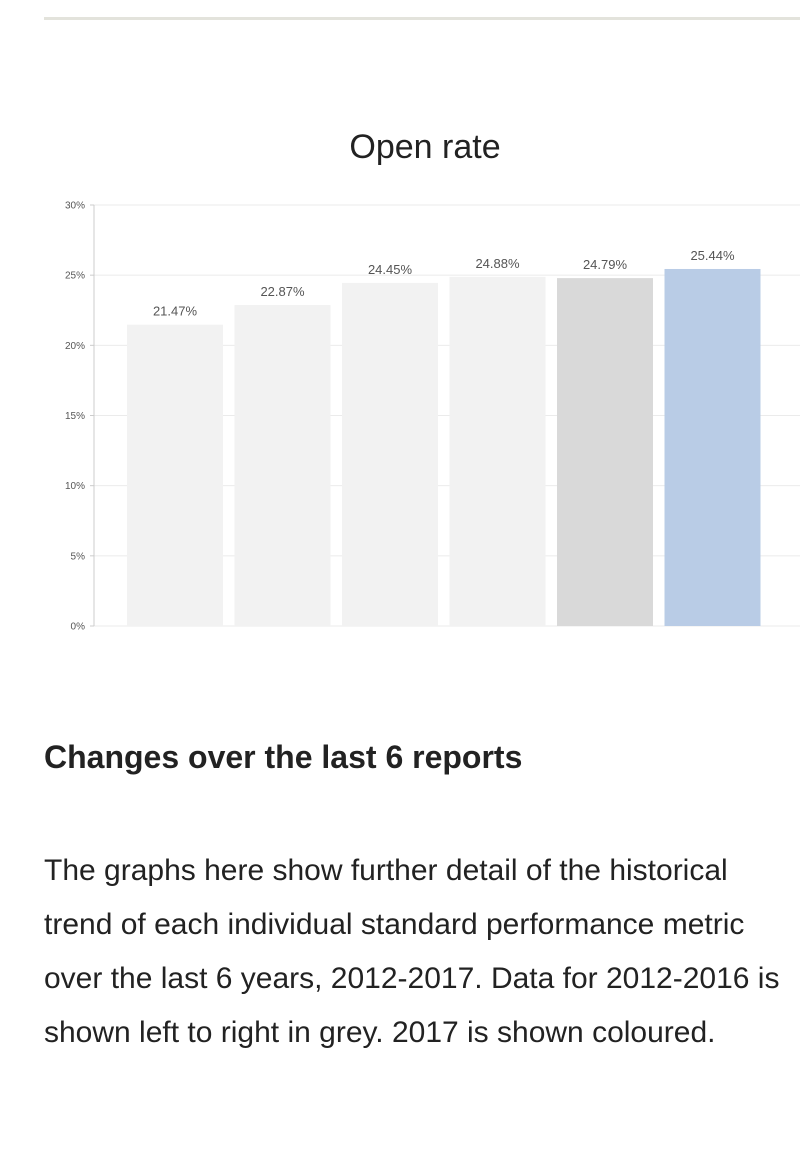 The width and height of the screenshot is (800, 1157). What do you see at coordinates (283, 757) in the screenshot?
I see `section-heading: Changes over the last 6 reports` at bounding box center [283, 757].